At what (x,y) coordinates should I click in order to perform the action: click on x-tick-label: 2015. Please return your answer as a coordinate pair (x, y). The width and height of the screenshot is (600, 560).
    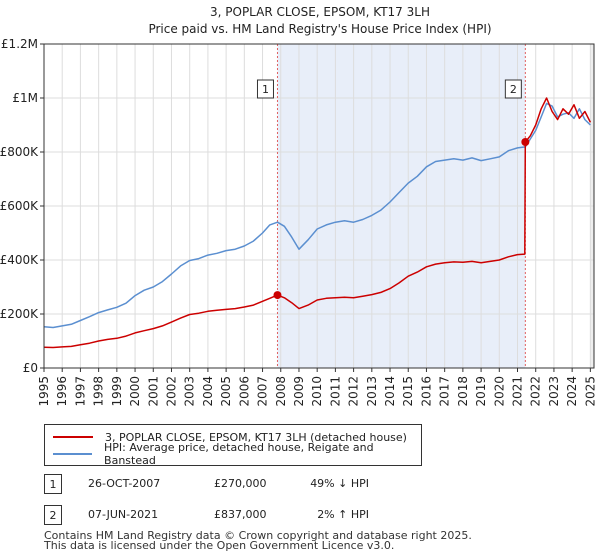
    Looking at the image, I should click on (408, 391).